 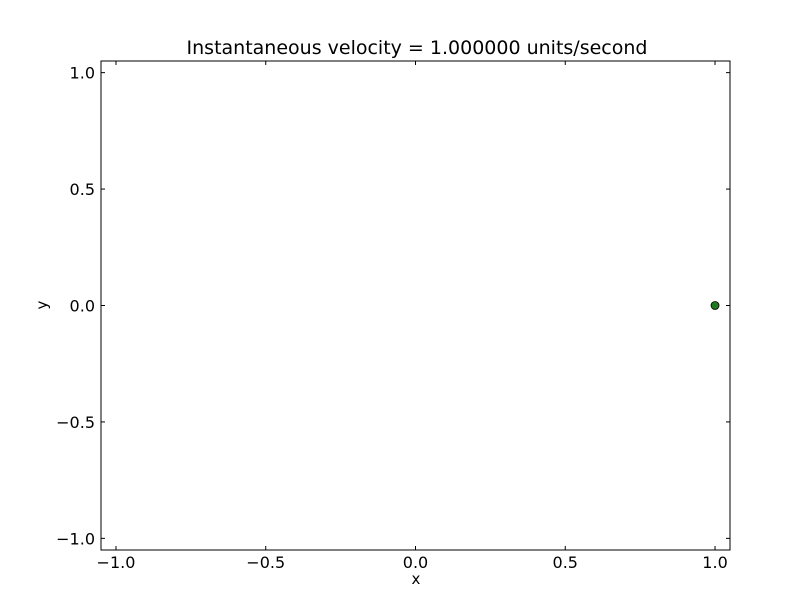 What do you see at coordinates (265, 562) in the screenshot?
I see `x-tick-label: −0.5` at bounding box center [265, 562].